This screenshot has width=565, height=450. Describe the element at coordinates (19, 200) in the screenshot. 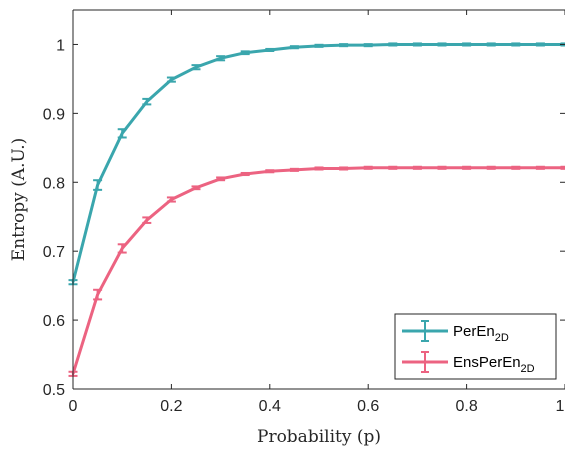

I see `y-axis-label: Entropy (A.U.)` at that location.